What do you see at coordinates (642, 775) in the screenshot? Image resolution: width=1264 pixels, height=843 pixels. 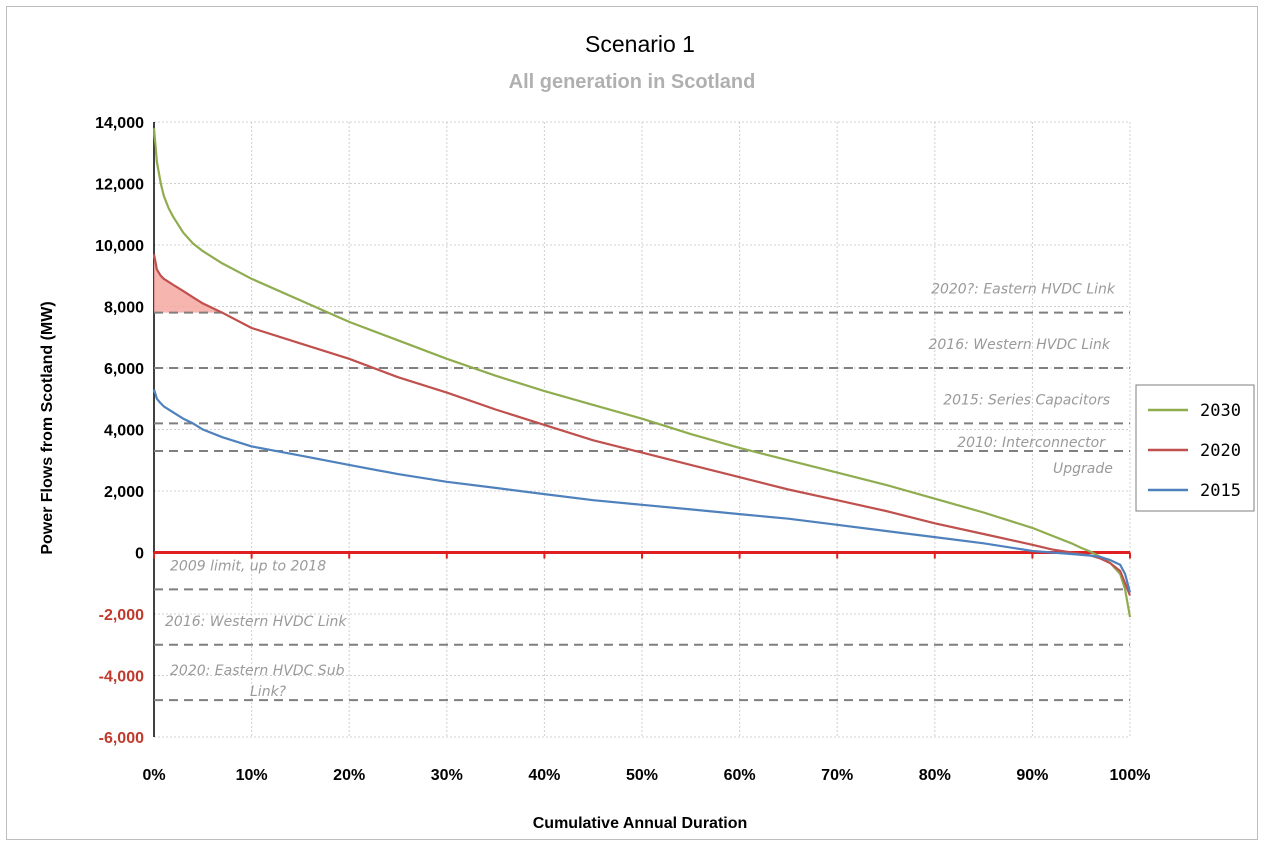 I see `x-tick-label: 50%` at bounding box center [642, 775].